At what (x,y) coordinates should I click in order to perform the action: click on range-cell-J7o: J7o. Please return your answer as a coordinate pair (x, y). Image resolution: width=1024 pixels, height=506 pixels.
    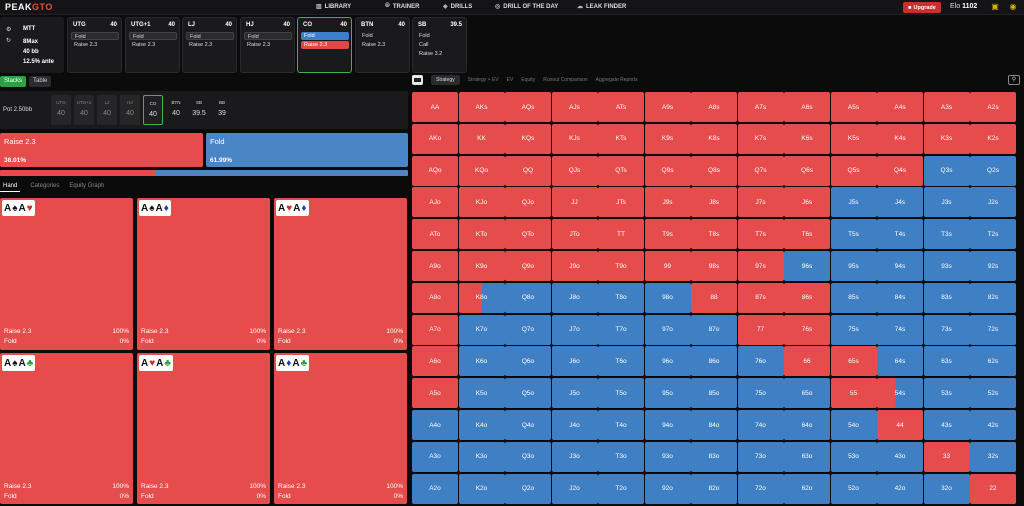
    Looking at the image, I should click on (574, 329).